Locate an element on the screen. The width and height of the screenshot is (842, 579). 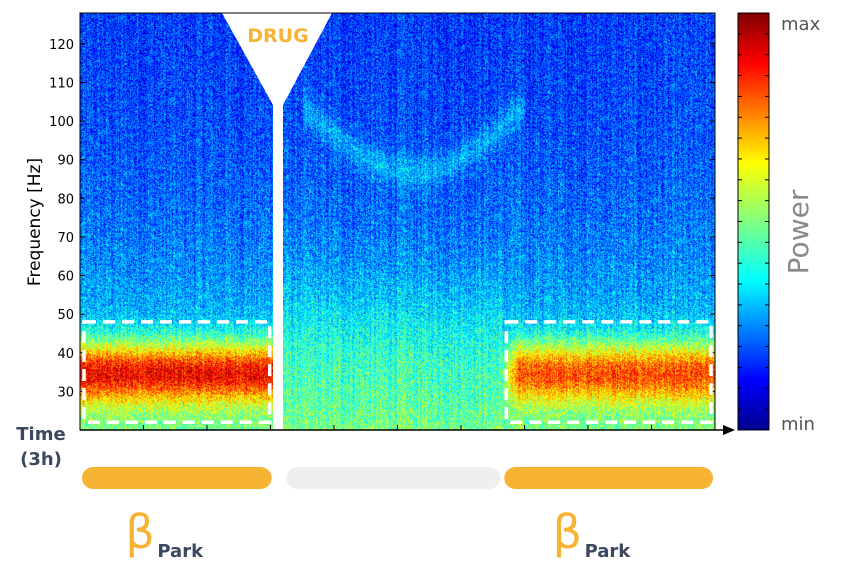
y-tick-label: 120 is located at coordinates (61, 45).